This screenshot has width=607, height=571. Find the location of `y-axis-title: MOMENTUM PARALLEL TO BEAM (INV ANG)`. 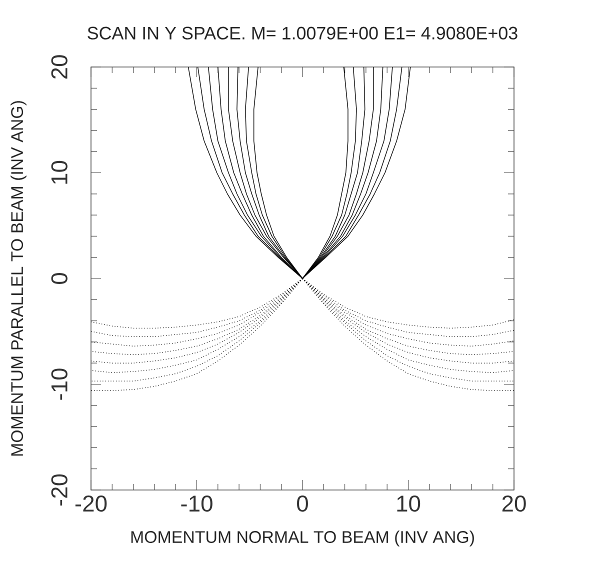

y-axis-title: MOMENTUM PARALLEL TO BEAM (INV ANG) is located at coordinates (18, 278).